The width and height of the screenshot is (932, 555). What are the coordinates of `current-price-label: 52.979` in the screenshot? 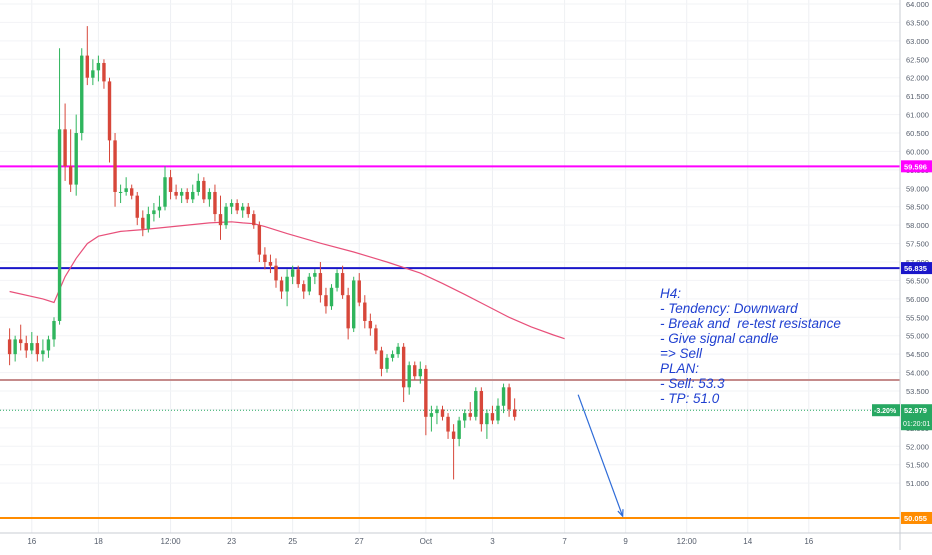 It's located at (915, 410).